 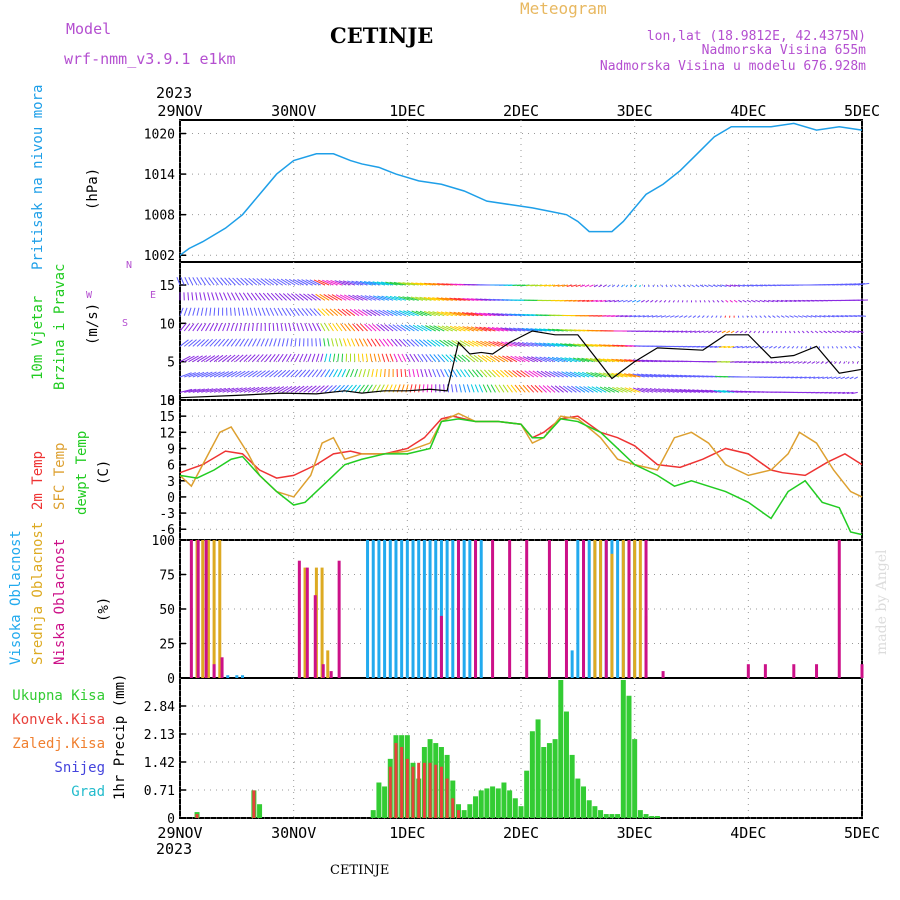 What do you see at coordinates (125, 323) in the screenshot?
I see `wind-dir-s: S` at bounding box center [125, 323].